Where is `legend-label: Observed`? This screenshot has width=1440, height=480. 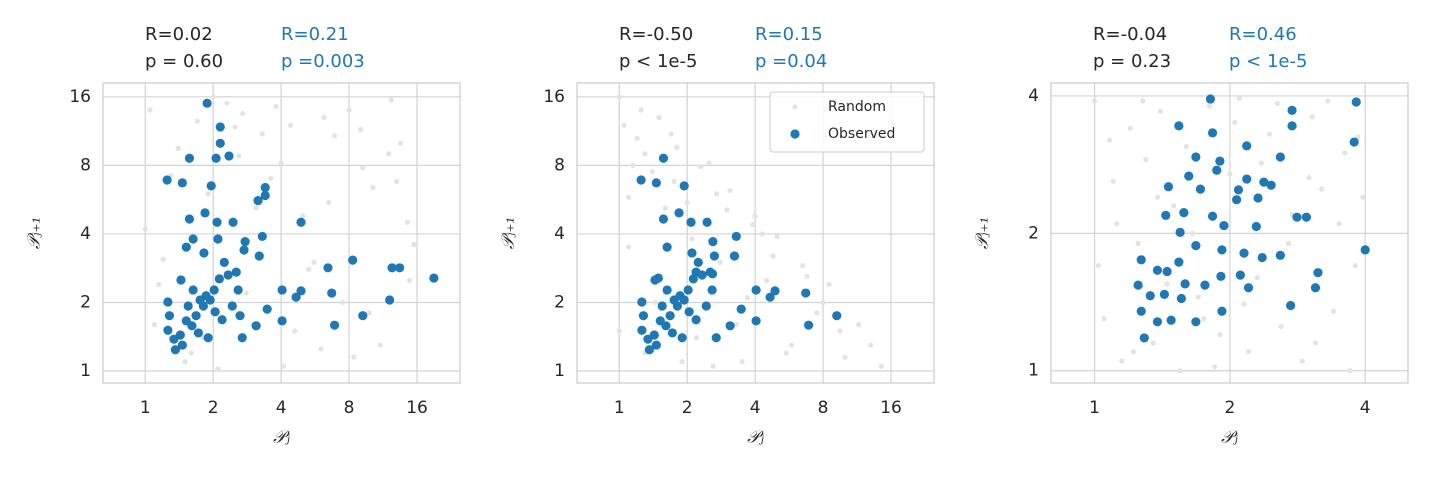 legend-label: Observed is located at coordinates (861, 134).